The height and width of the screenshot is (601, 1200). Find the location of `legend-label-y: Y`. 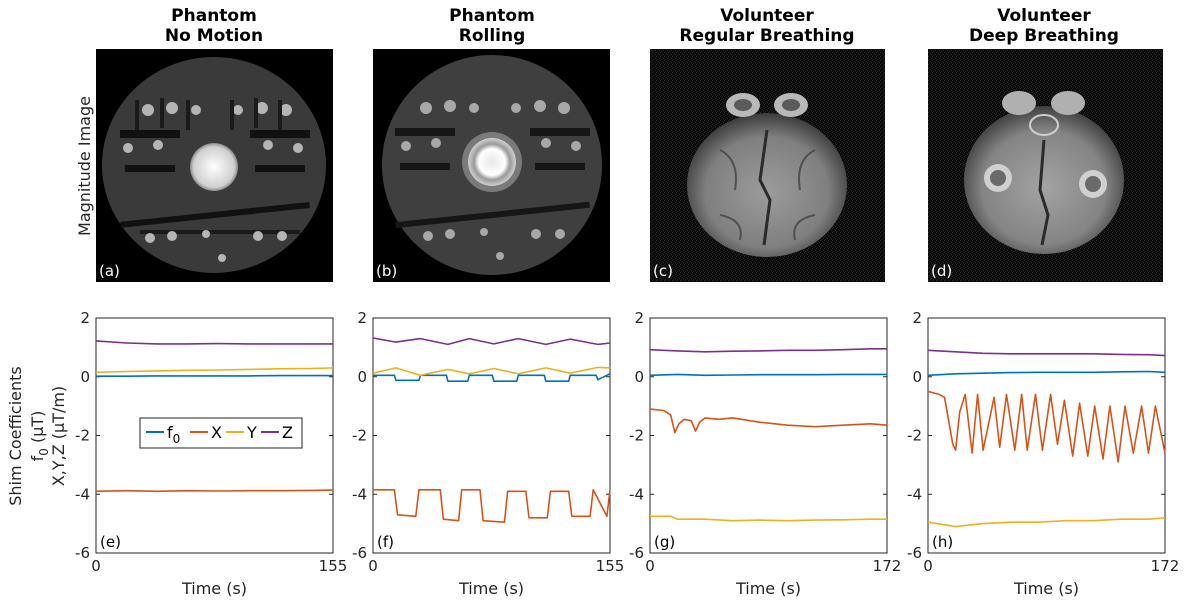

legend-label-y: Y is located at coordinates (251, 432).